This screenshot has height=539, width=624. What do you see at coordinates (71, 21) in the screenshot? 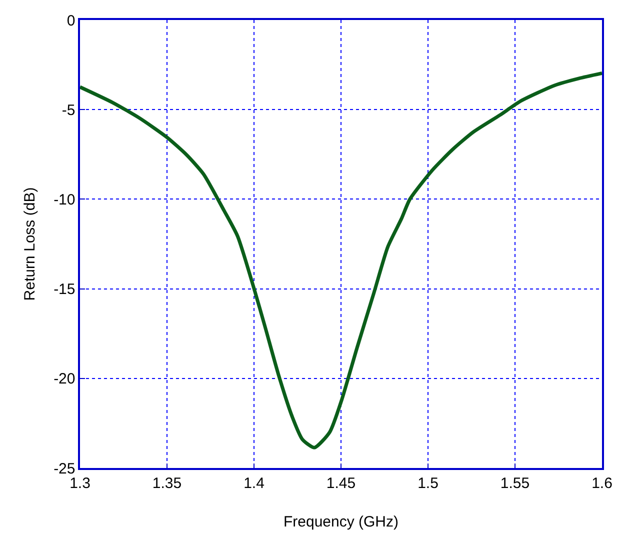
I see `y-tick-label: 0` at bounding box center [71, 21].